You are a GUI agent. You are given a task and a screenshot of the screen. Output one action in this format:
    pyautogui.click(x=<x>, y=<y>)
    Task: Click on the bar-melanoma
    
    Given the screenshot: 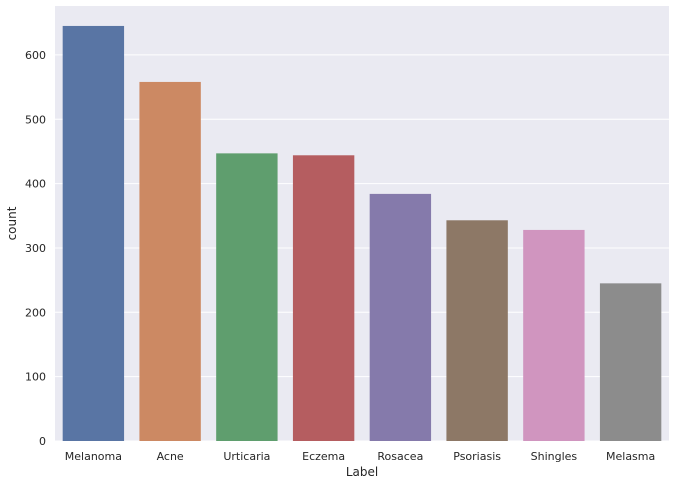 What is the action you would take?
    pyautogui.click(x=93, y=233)
    